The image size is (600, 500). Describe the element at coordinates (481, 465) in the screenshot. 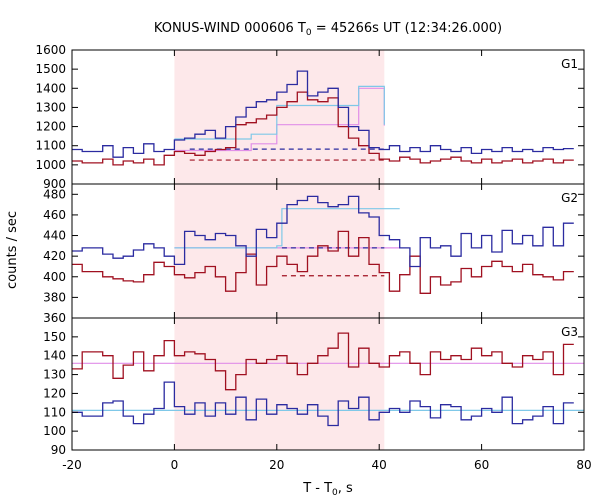

I see `x-tick-label: 60` at that location.